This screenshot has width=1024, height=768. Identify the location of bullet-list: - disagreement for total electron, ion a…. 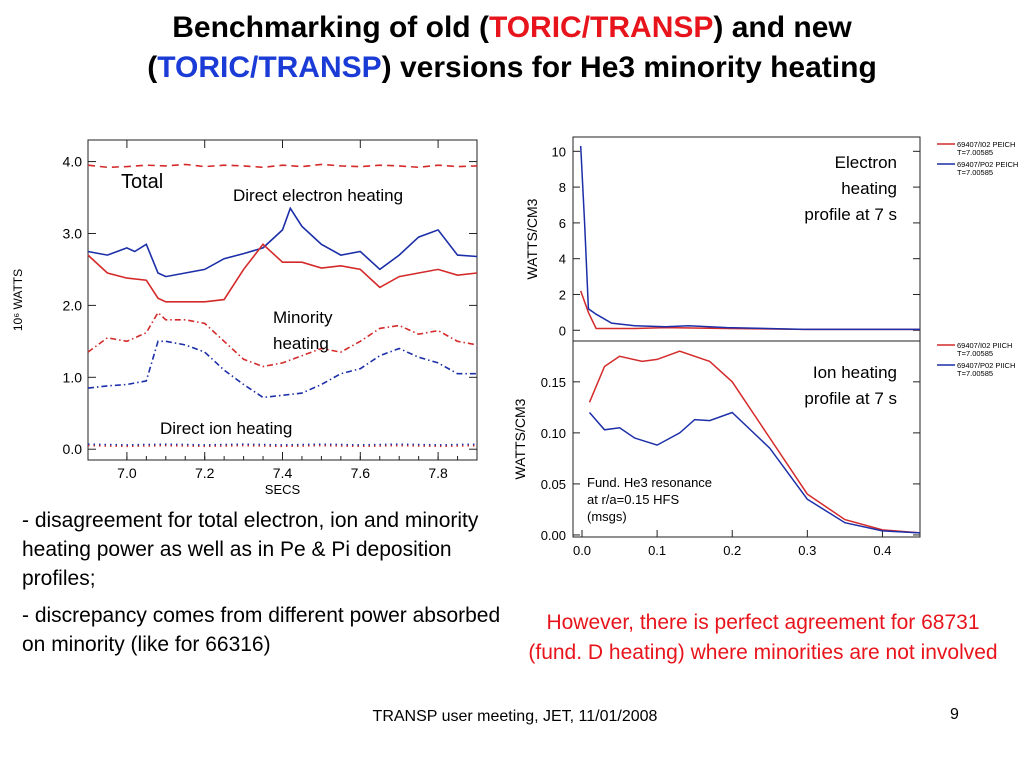
(262, 586).